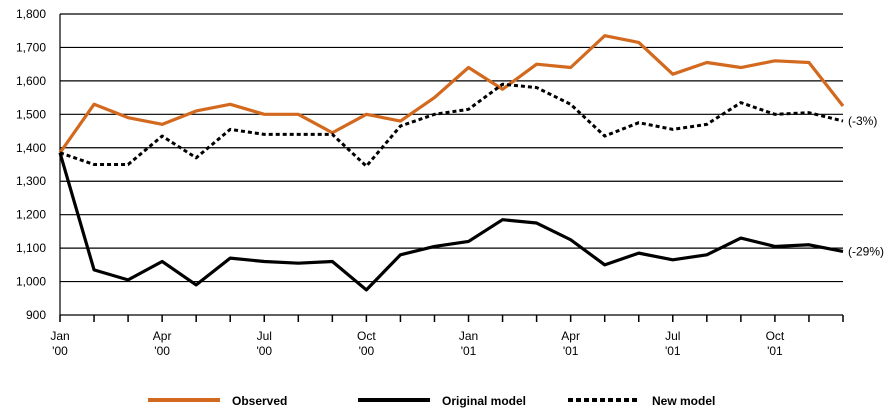  What do you see at coordinates (31, 47) in the screenshot?
I see `y-tick-label: 1,700` at bounding box center [31, 47].